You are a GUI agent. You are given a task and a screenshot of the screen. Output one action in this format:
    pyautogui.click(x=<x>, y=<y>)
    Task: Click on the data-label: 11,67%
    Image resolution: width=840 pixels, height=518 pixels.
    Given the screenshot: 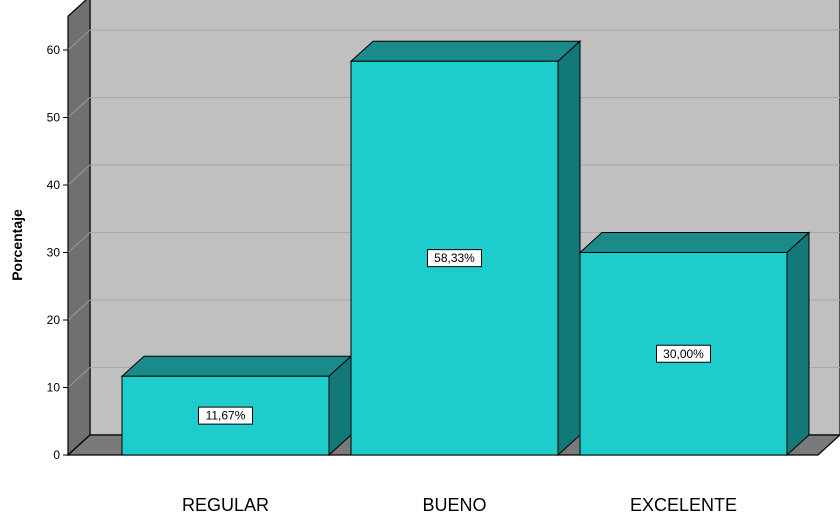 What is the action you would take?
    pyautogui.click(x=226, y=416)
    